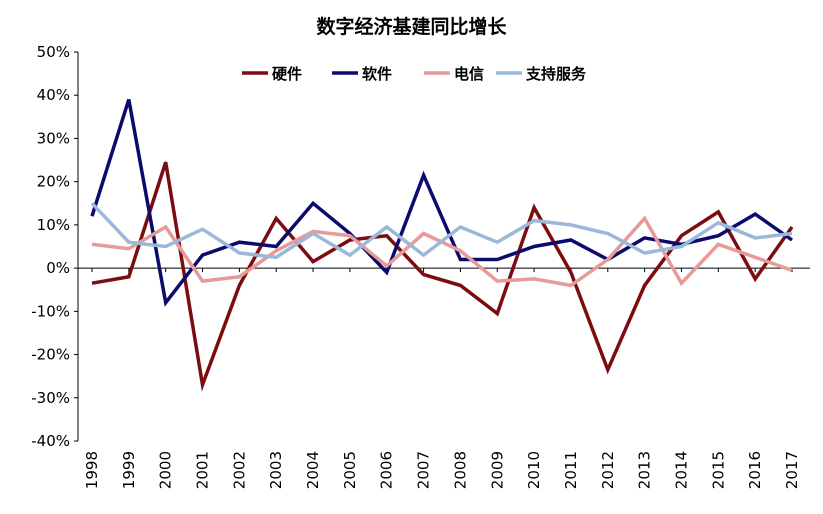 The height and width of the screenshot is (514, 823). What do you see at coordinates (350, 470) in the screenshot?
I see `x-tick-label: 2005` at bounding box center [350, 470].